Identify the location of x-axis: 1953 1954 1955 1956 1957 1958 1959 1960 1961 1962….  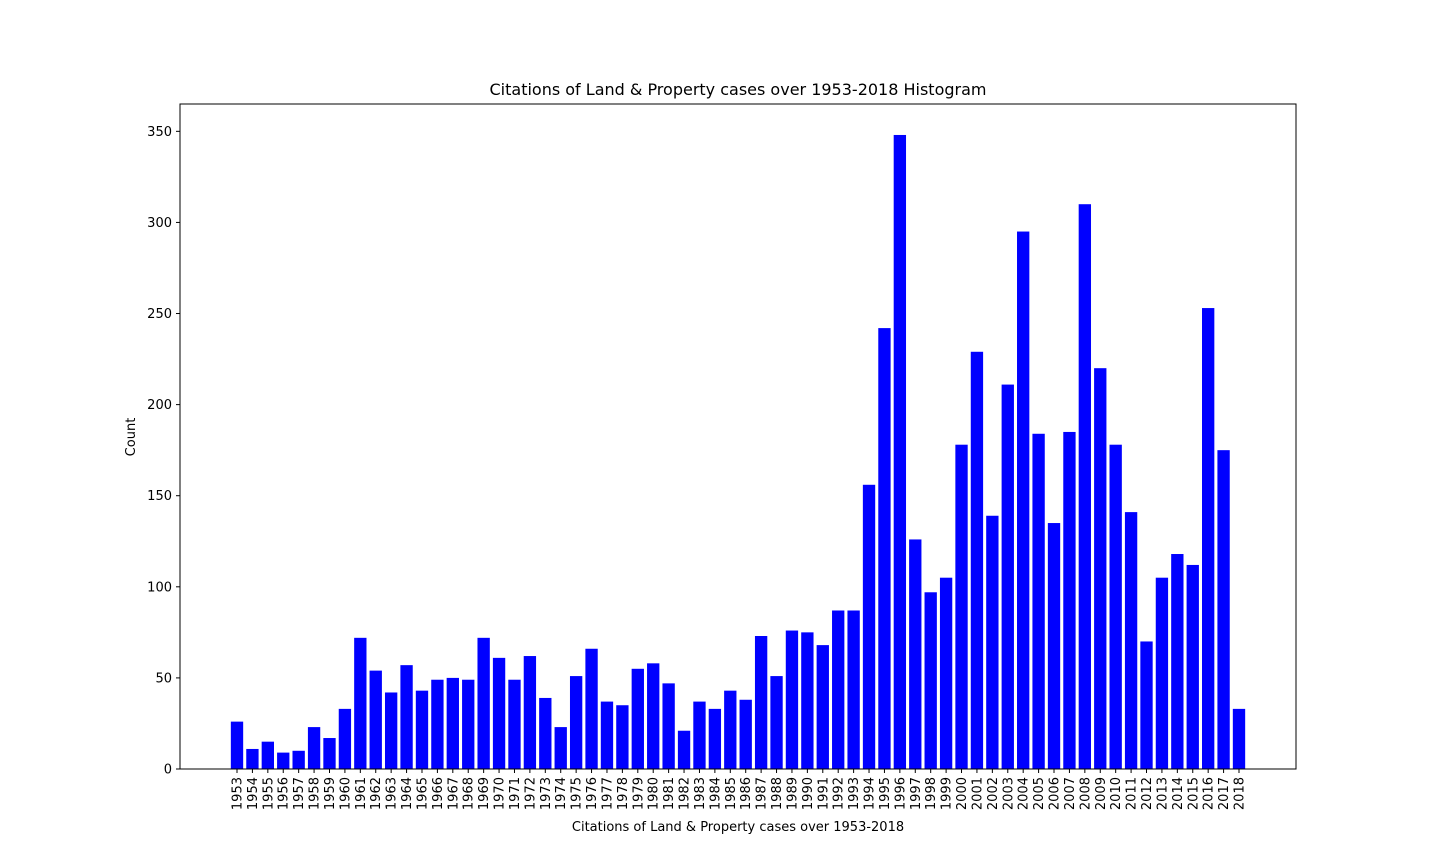
(739, 789).